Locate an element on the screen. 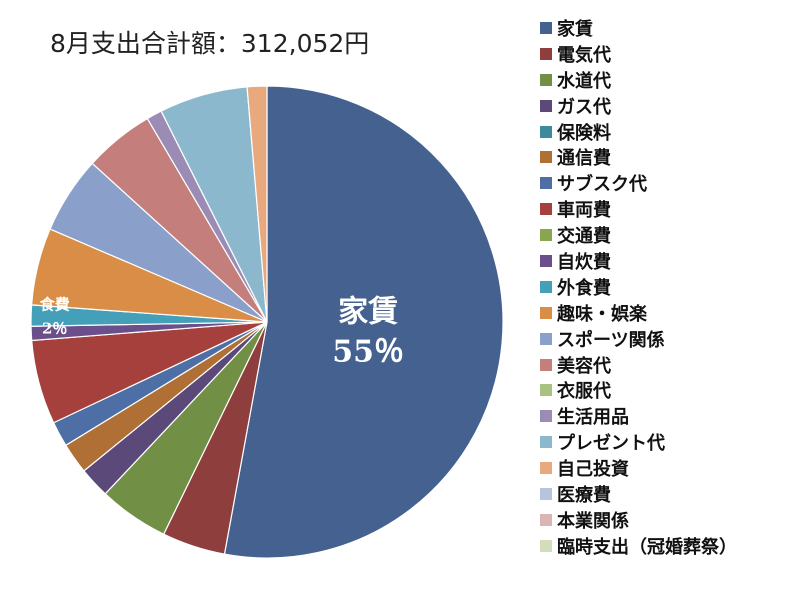 The height and width of the screenshot is (590, 800). legend-label: 家賃 is located at coordinates (575, 29).